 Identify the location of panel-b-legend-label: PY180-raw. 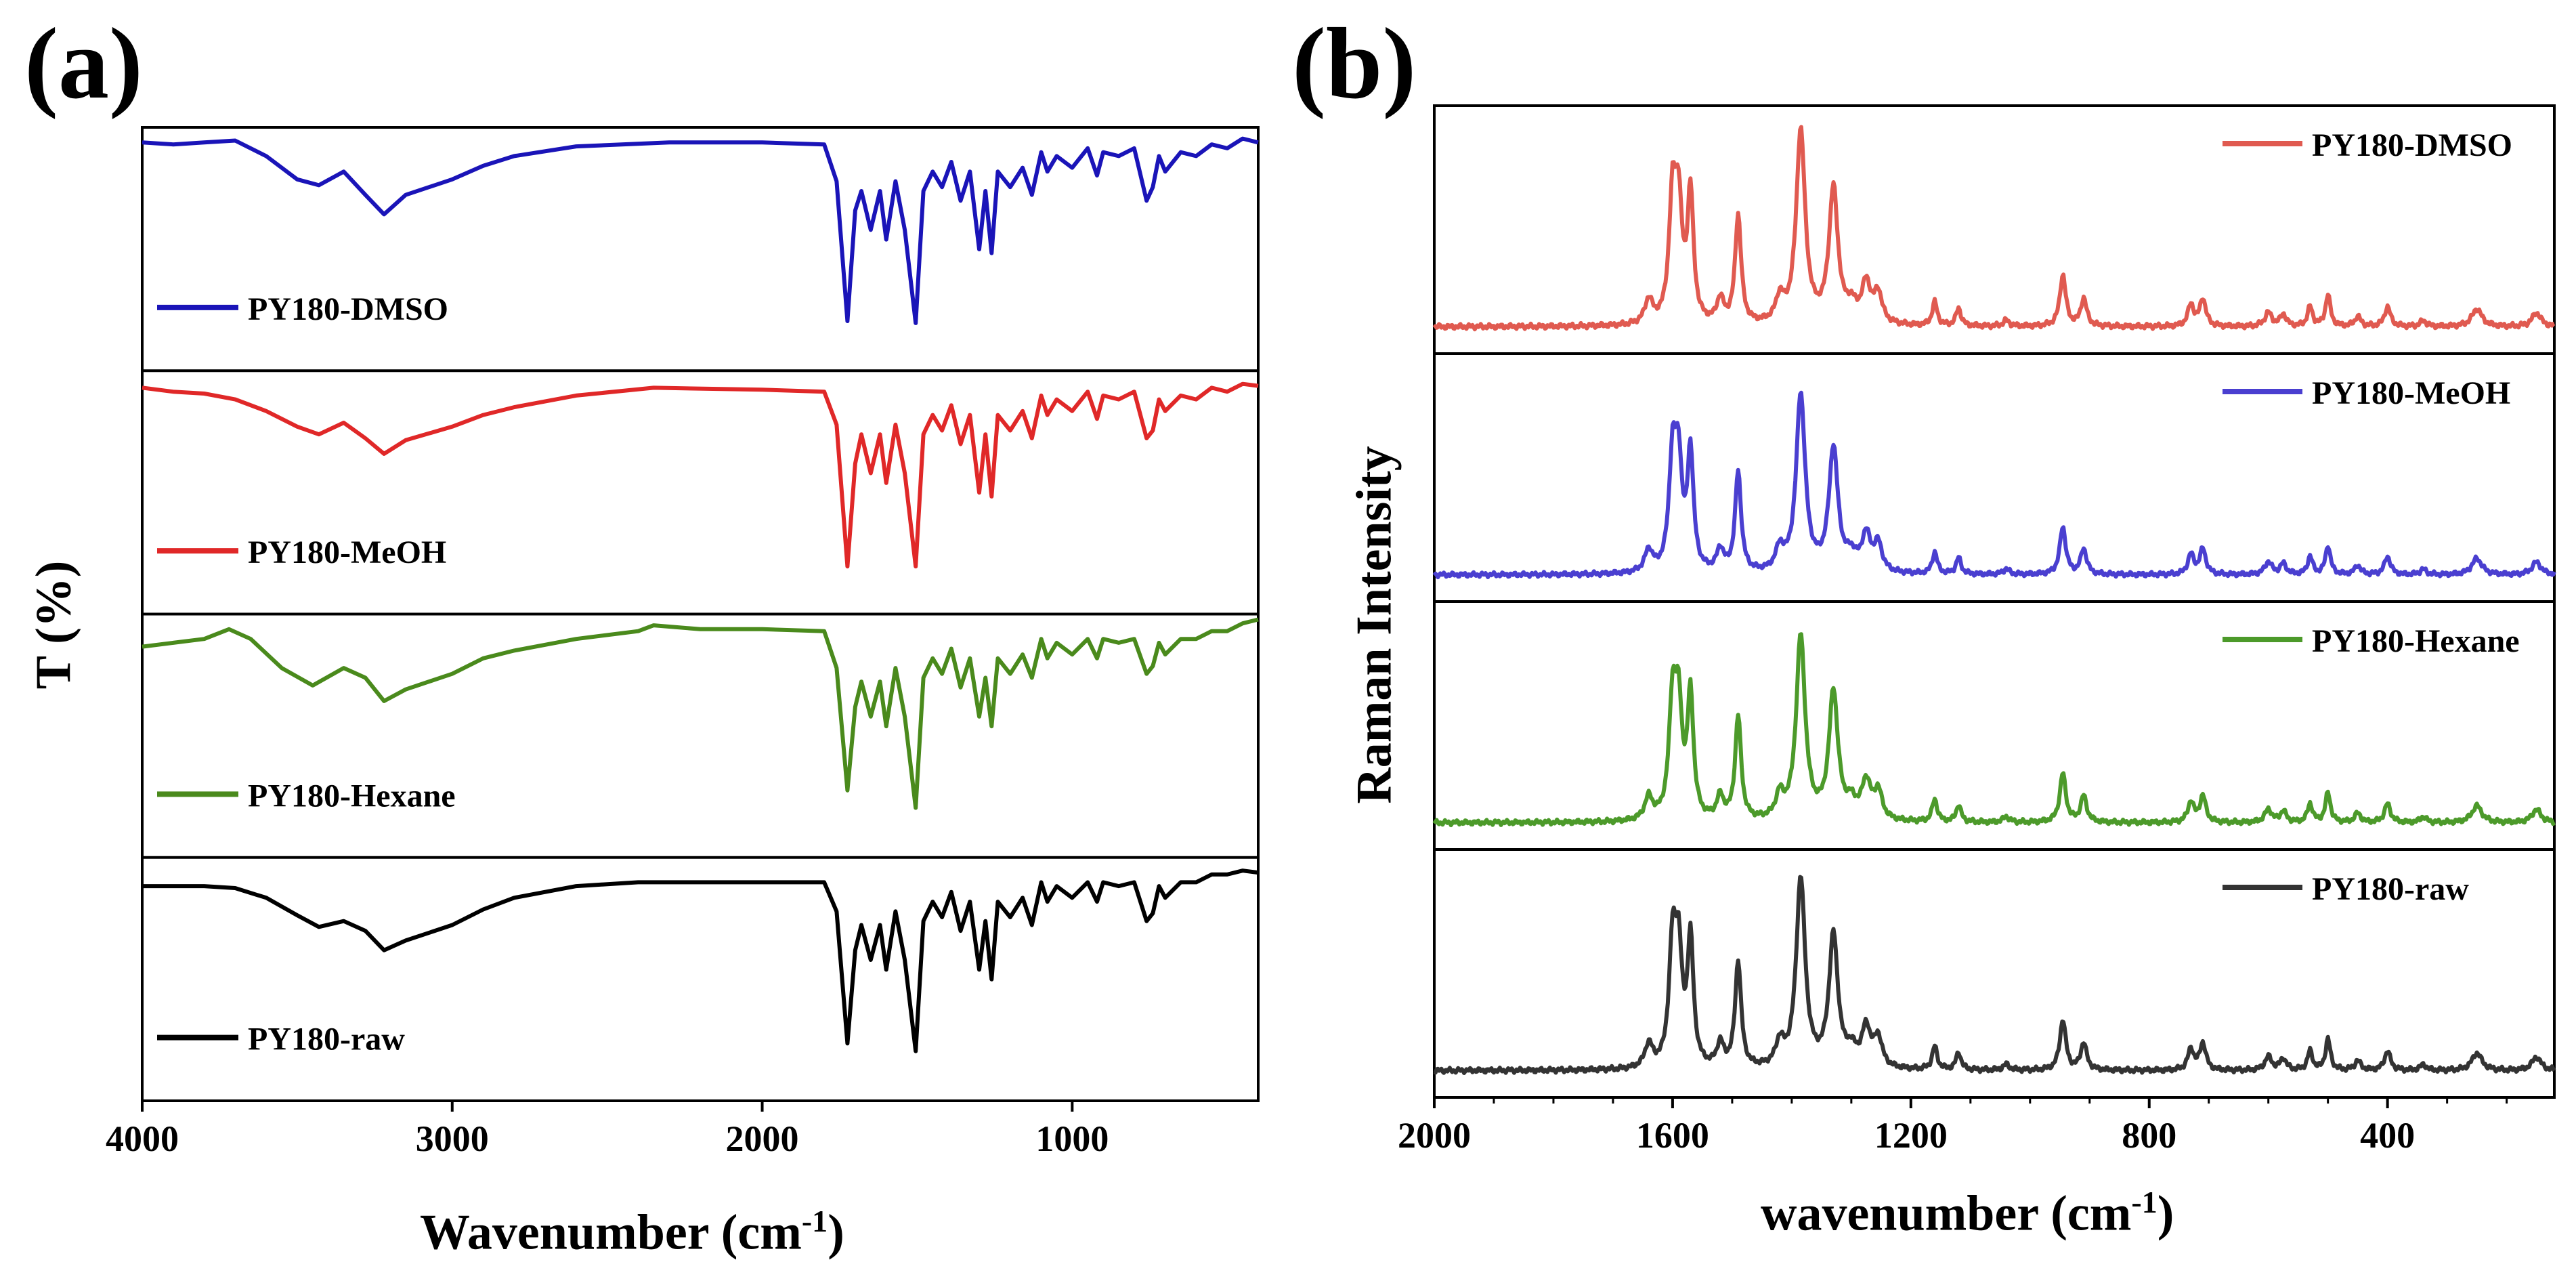
(2390, 889).